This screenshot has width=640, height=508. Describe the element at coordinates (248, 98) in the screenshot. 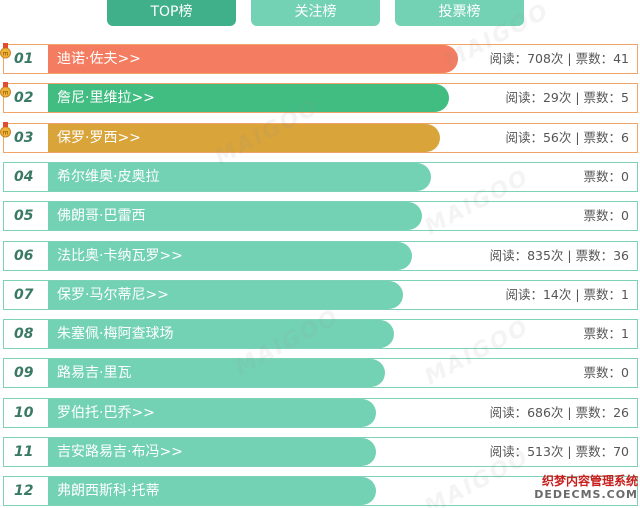

I see `ranking-bar-label: 詹尼·里维拉>>` at that location.